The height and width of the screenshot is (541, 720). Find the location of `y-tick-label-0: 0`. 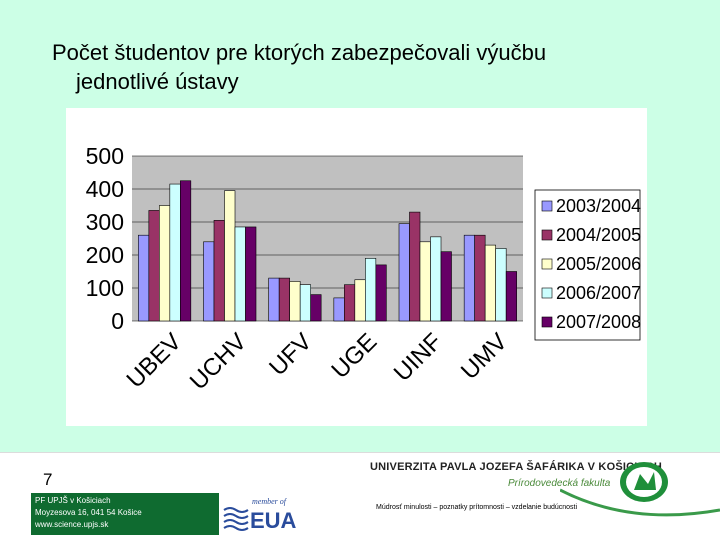

y-tick-label-0: 0 is located at coordinates (117, 321).